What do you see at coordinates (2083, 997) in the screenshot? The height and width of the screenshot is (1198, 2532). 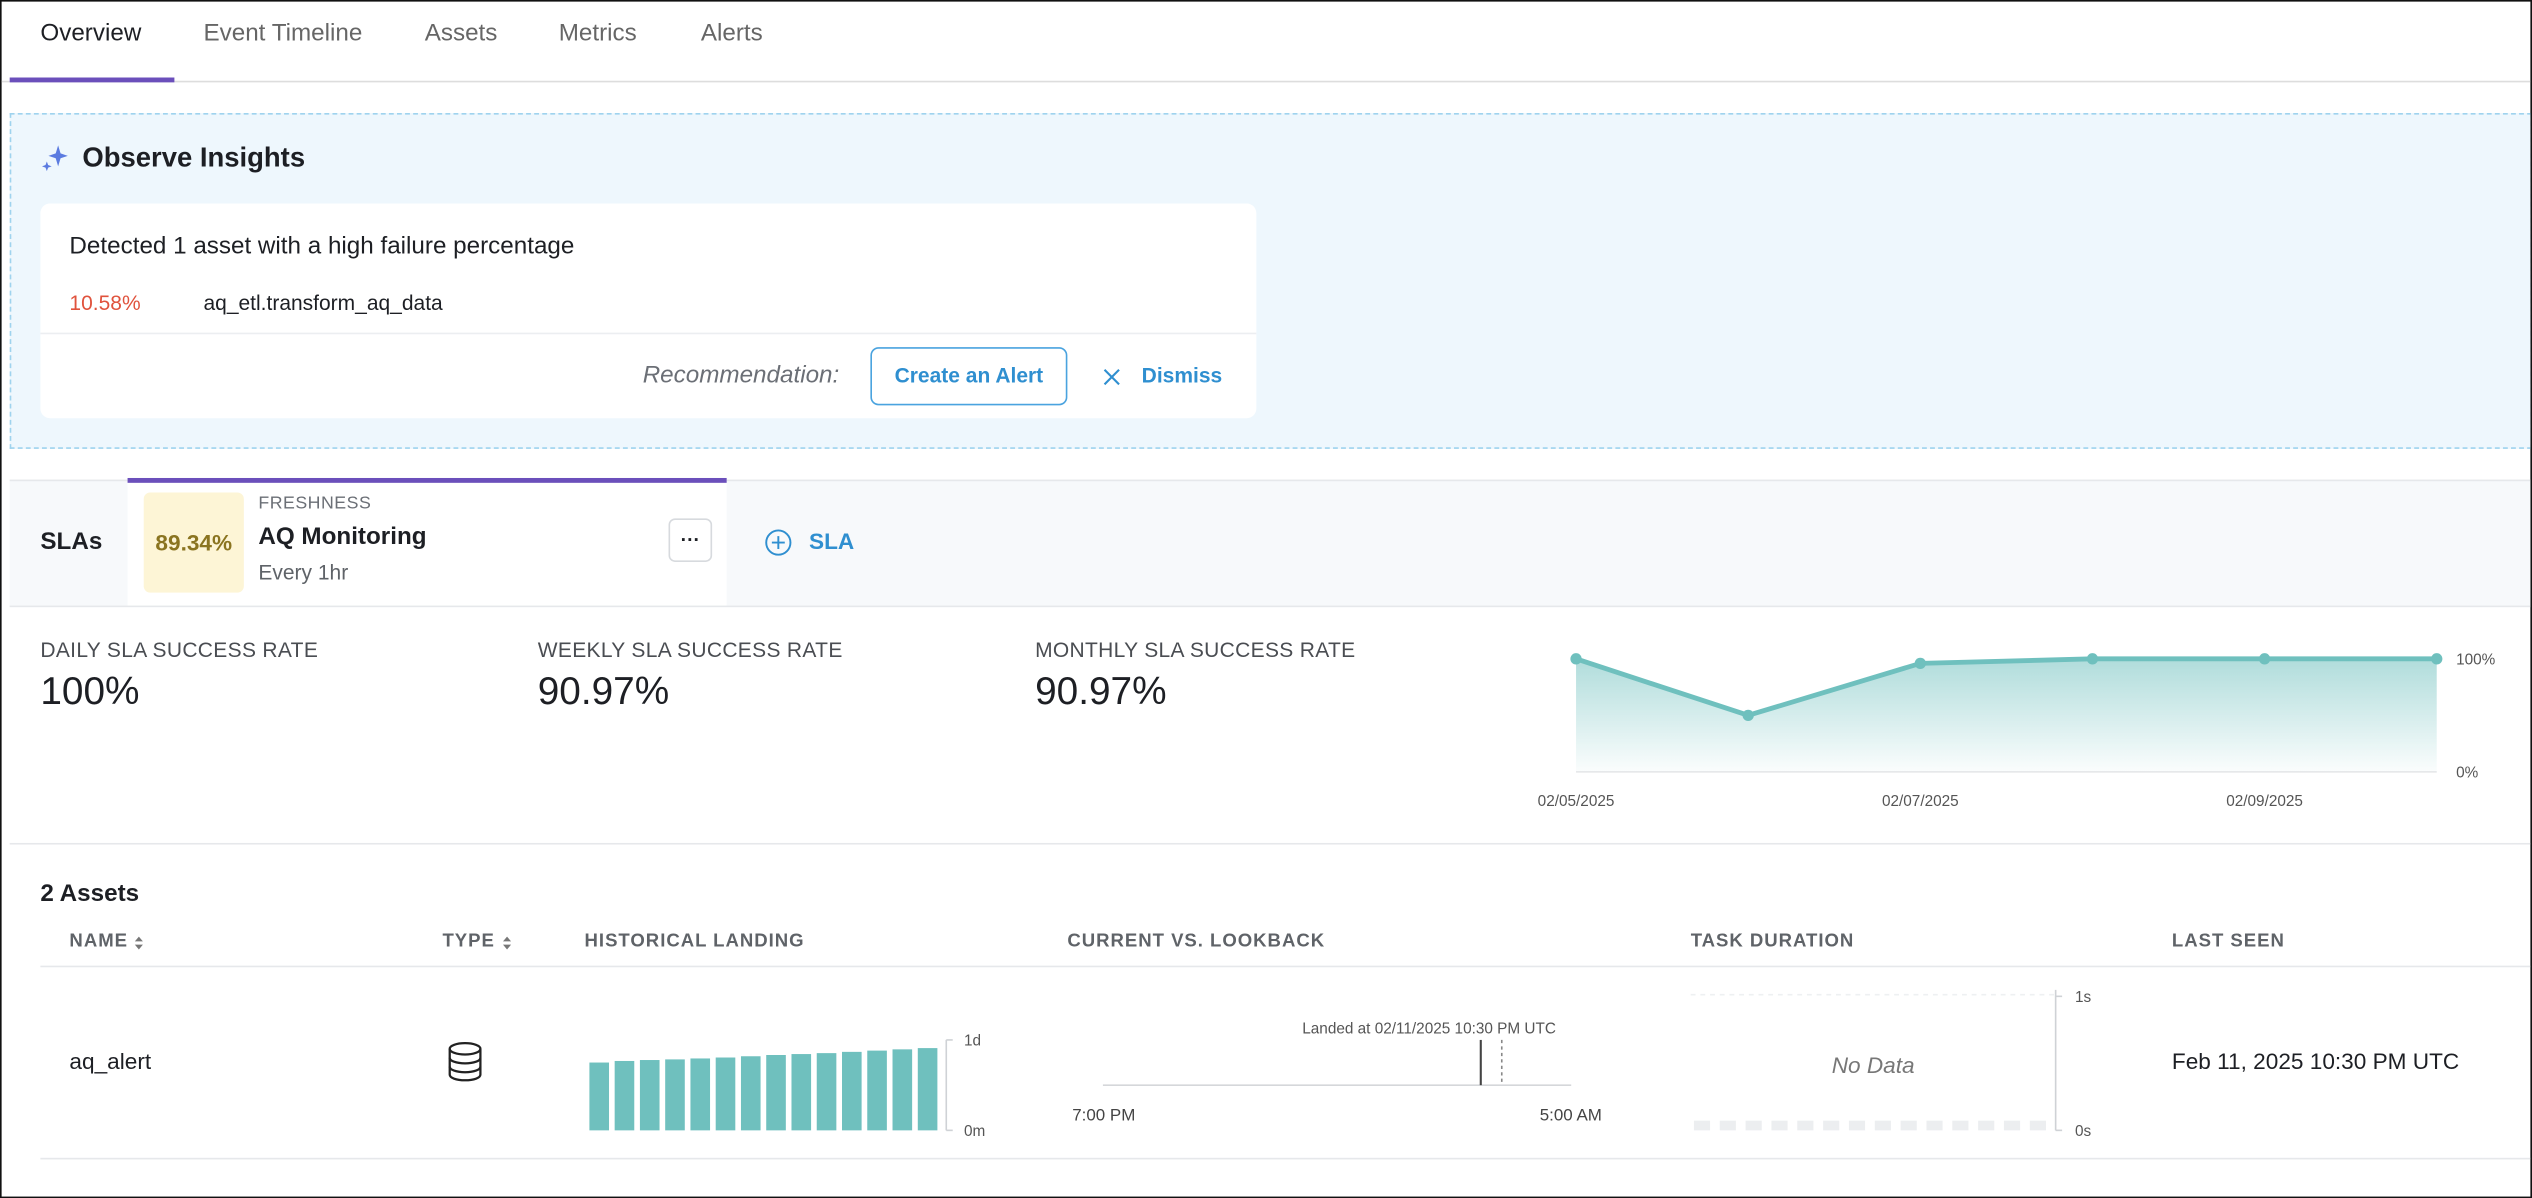 I see `y-tick-label: 1s` at bounding box center [2083, 997].